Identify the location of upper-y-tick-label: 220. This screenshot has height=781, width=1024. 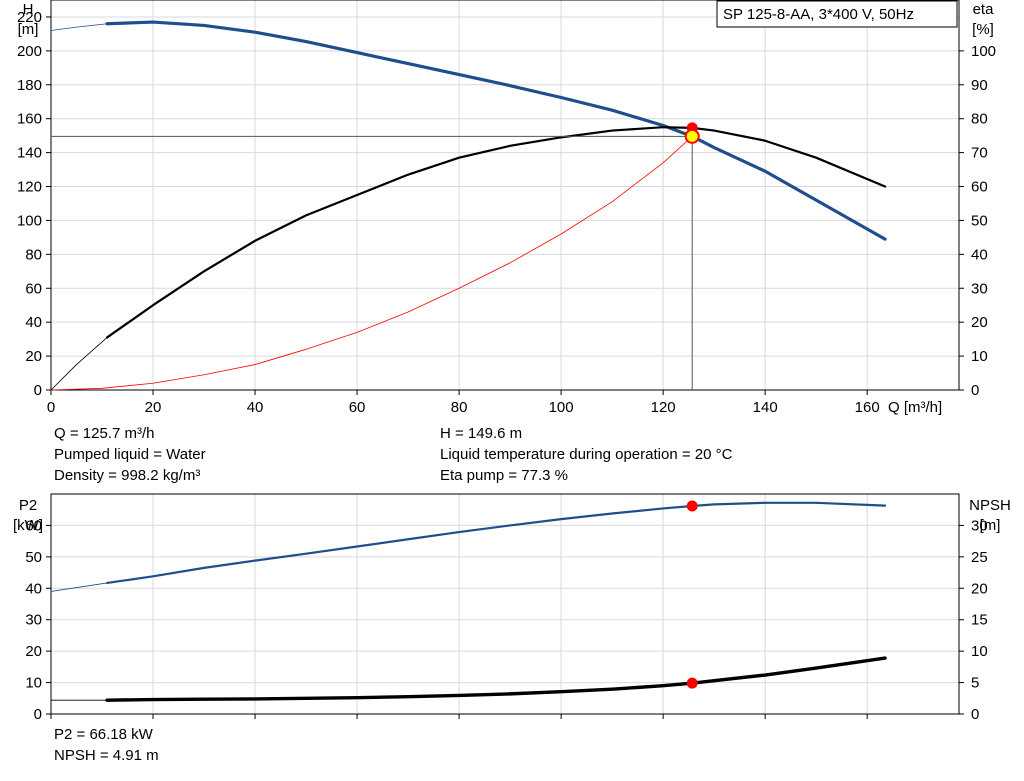
(29, 17).